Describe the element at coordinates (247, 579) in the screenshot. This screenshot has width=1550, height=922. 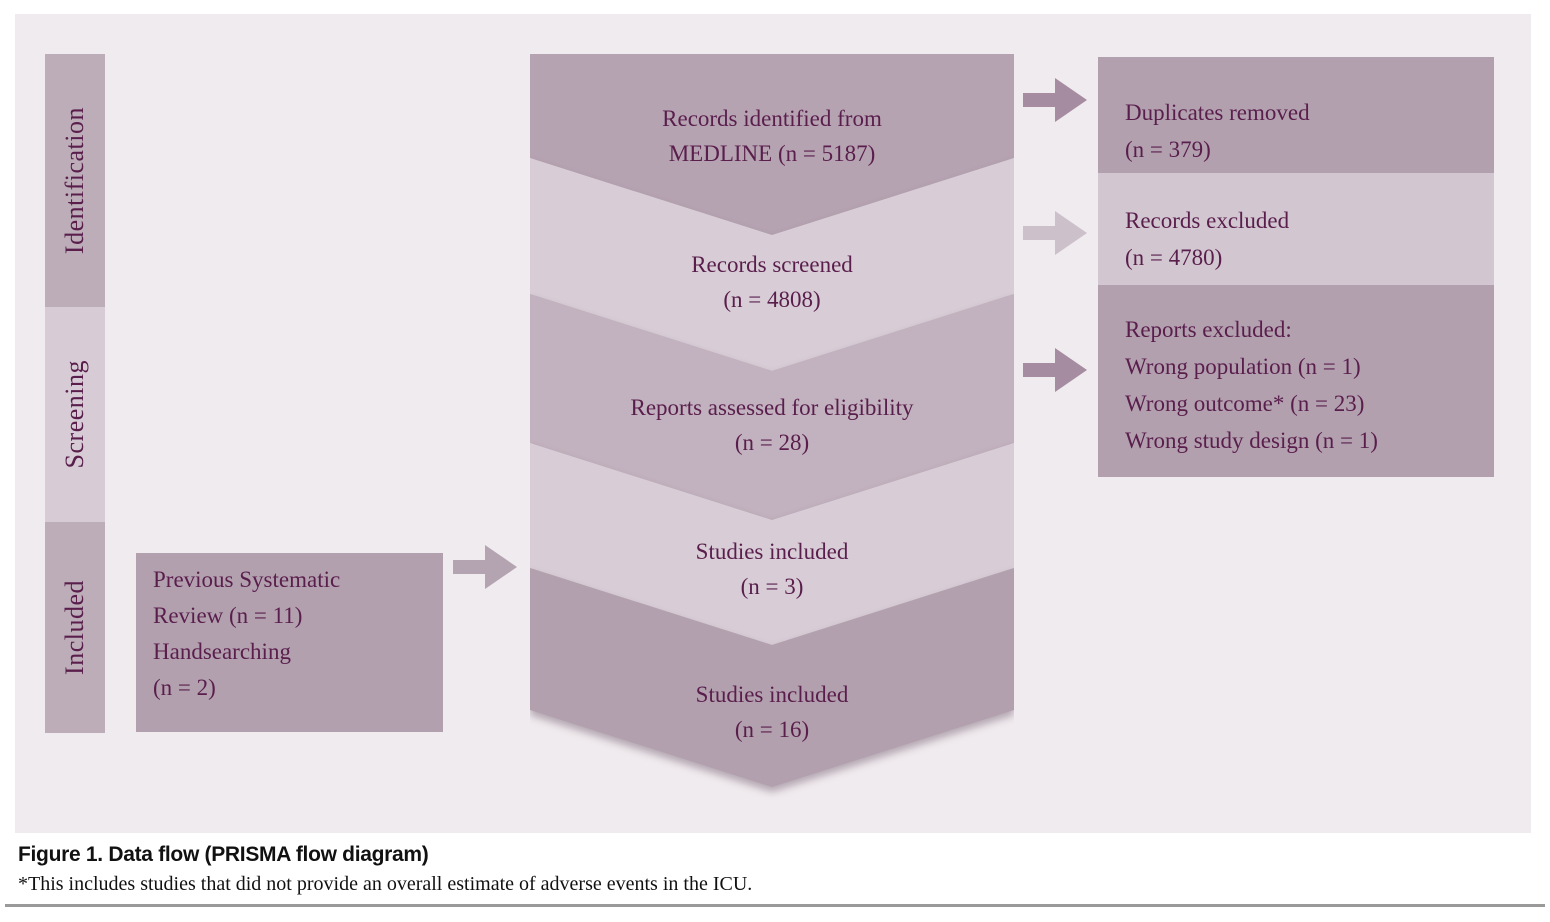
I see `box-line: Previous Systematic` at that location.